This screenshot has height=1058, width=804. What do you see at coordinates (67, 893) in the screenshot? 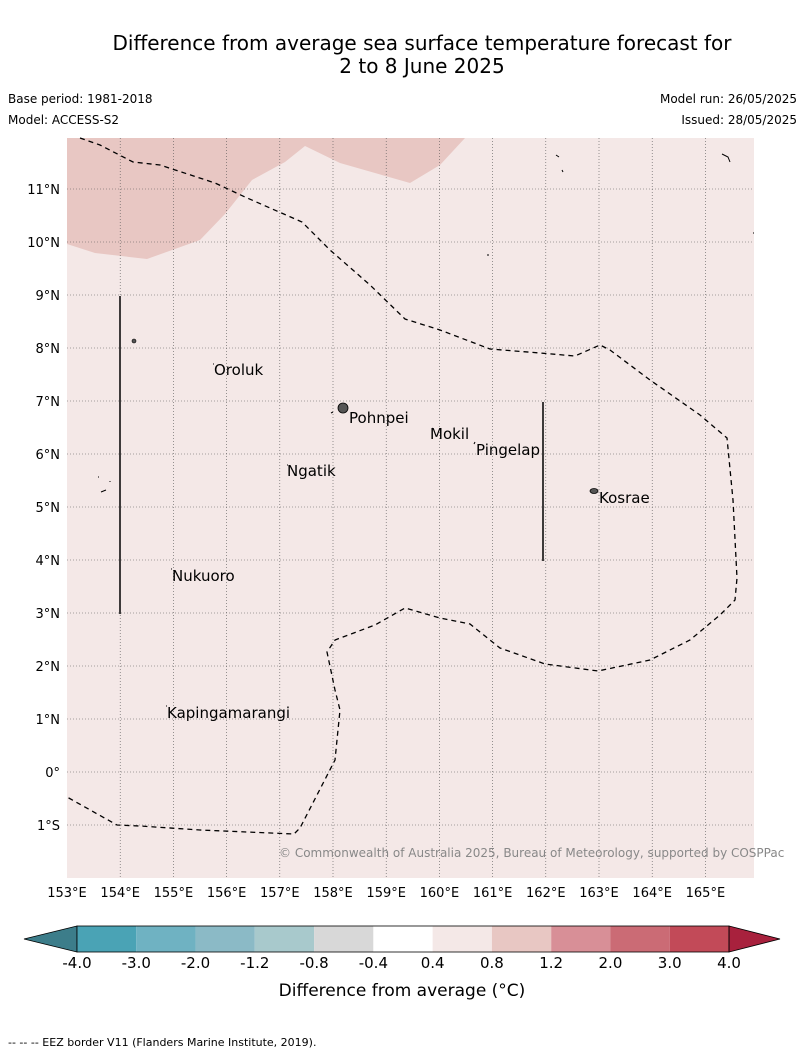
I see `lon-tick-label: 153°E` at bounding box center [67, 893].